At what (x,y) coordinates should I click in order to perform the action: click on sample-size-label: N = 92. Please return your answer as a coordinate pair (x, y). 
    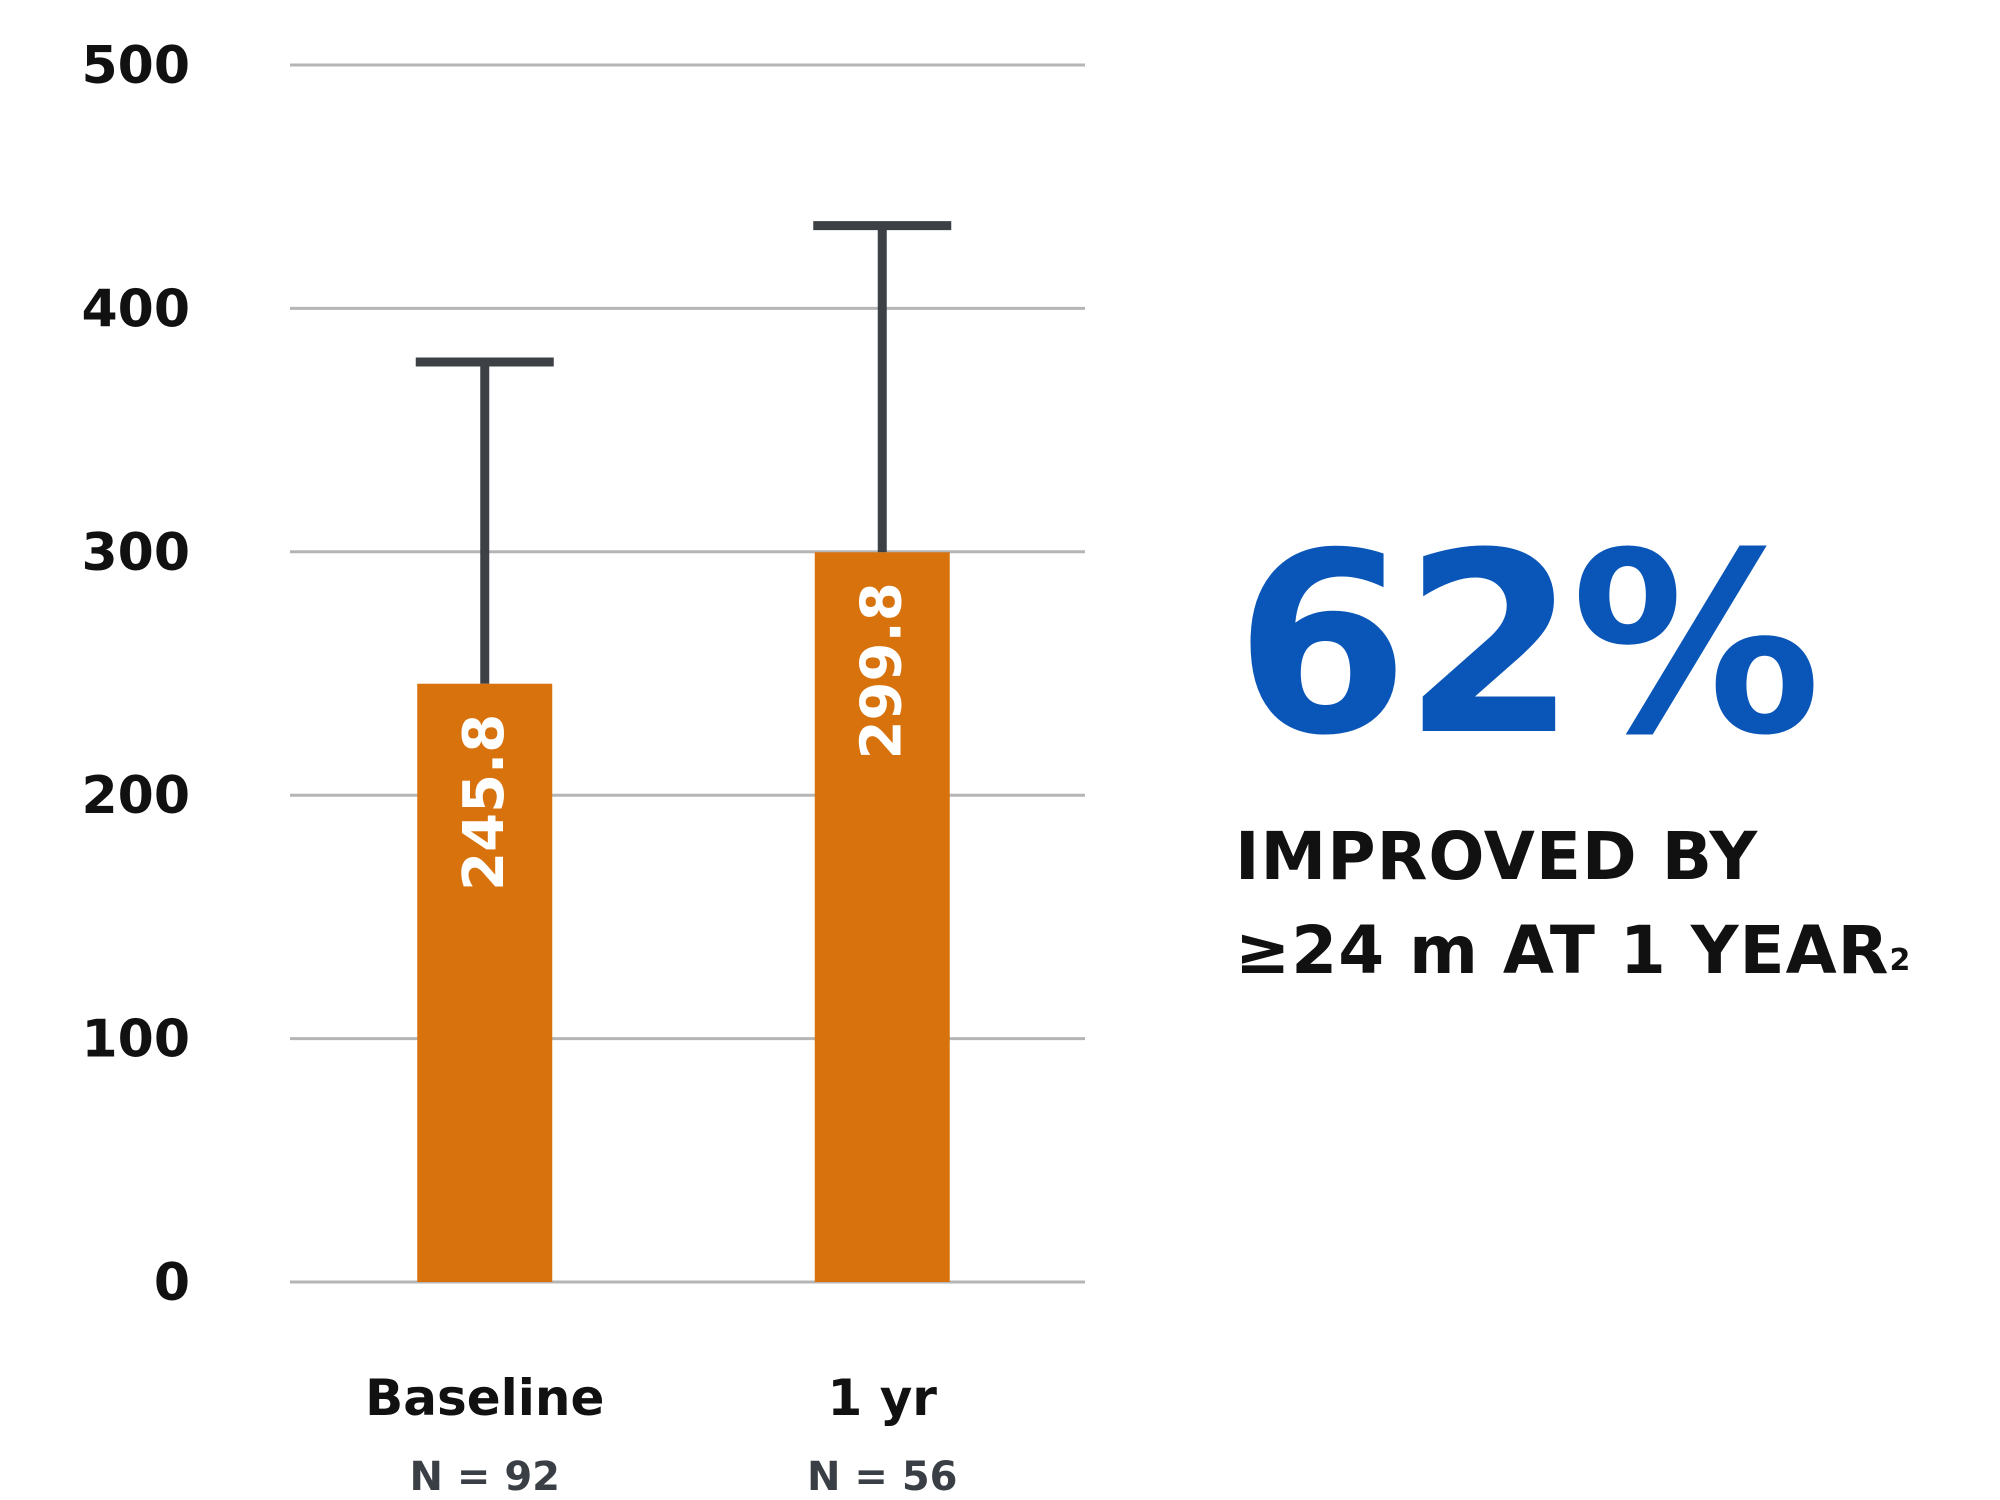
    Looking at the image, I should click on (484, 1477).